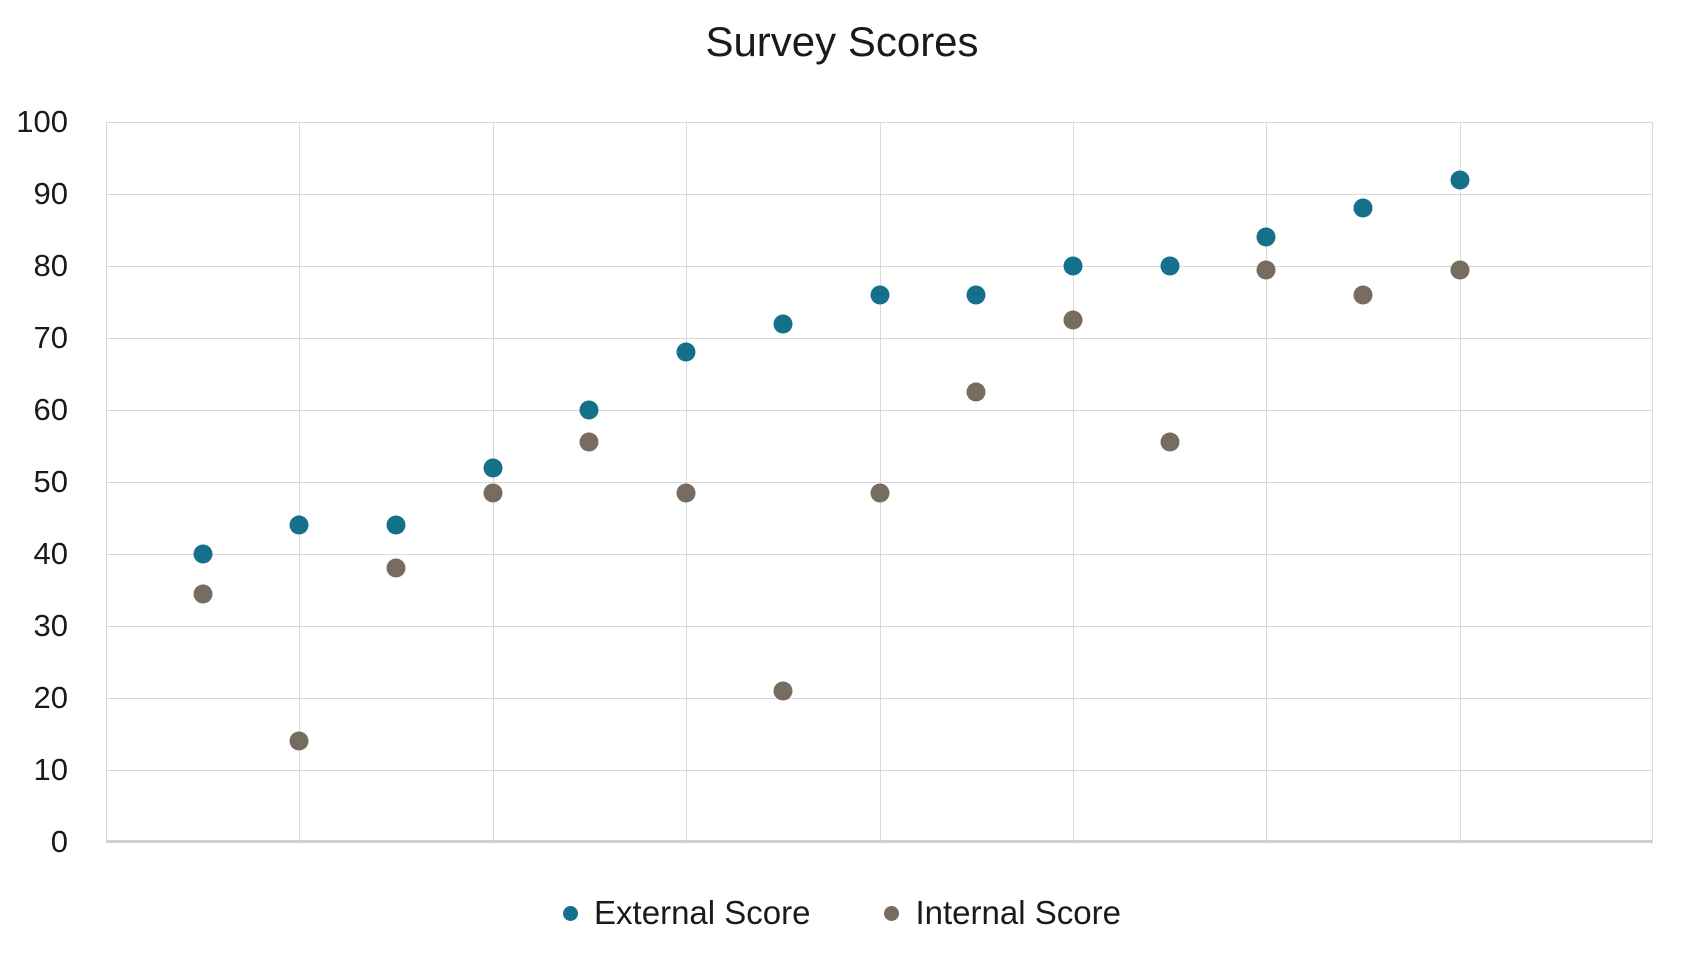 Image resolution: width=1684 pixels, height=956 pixels. I want to click on y-axis: 0 10 20 30 40 50 60 70 80 90 100, so click(34, 481).